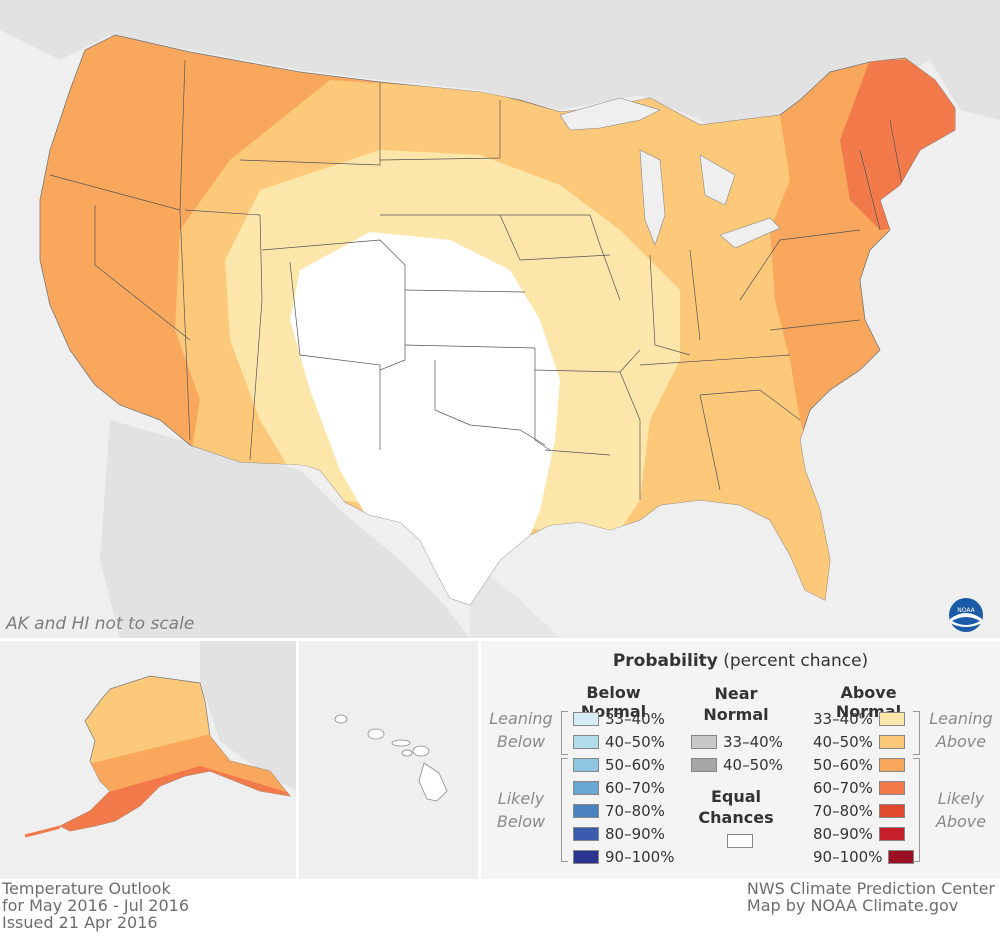 The width and height of the screenshot is (1000, 938). I want to click on legend-title: Probability (percent chance), so click(740, 661).